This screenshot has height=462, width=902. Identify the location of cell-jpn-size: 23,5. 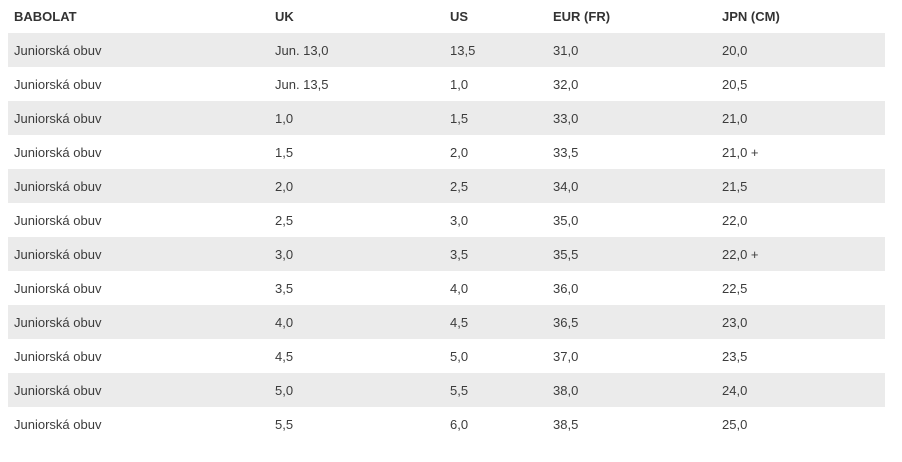
(735, 356).